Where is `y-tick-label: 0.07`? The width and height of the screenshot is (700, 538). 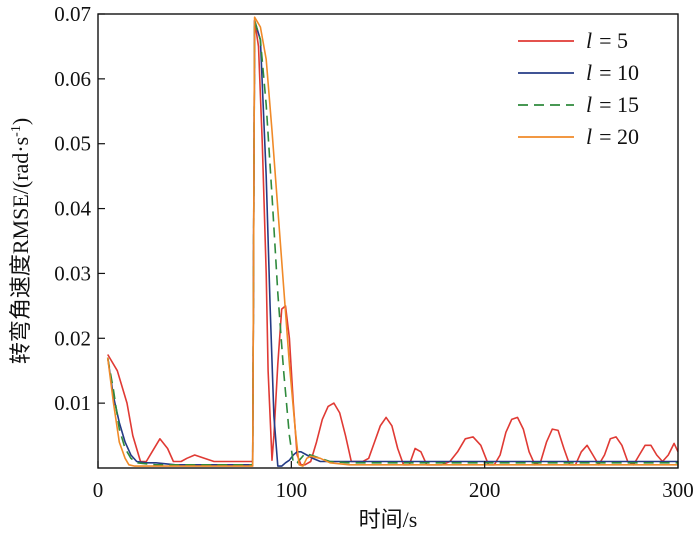
y-tick-label: 0.07 is located at coordinates (72, 14).